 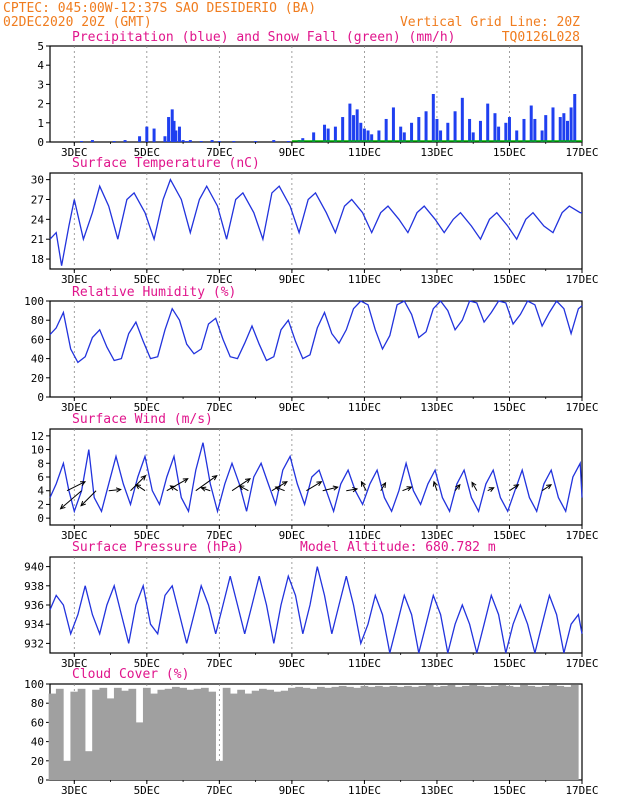 I want to click on precip-x-tick-label: 7DEC, so click(x=219, y=152).